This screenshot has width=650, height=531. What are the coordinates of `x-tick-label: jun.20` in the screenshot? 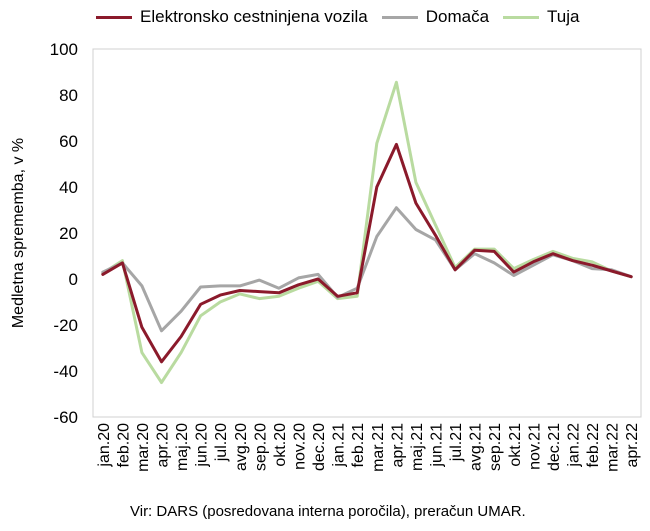 It's located at (202, 445).